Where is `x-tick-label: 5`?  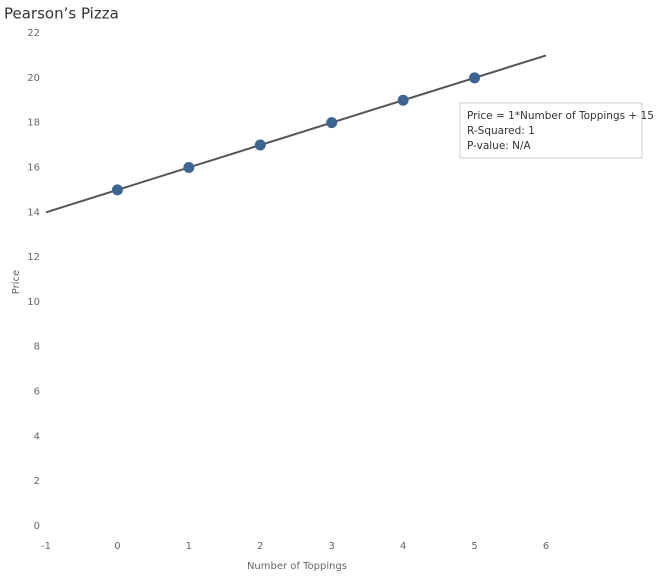 x-tick-label: 5 is located at coordinates (474, 546).